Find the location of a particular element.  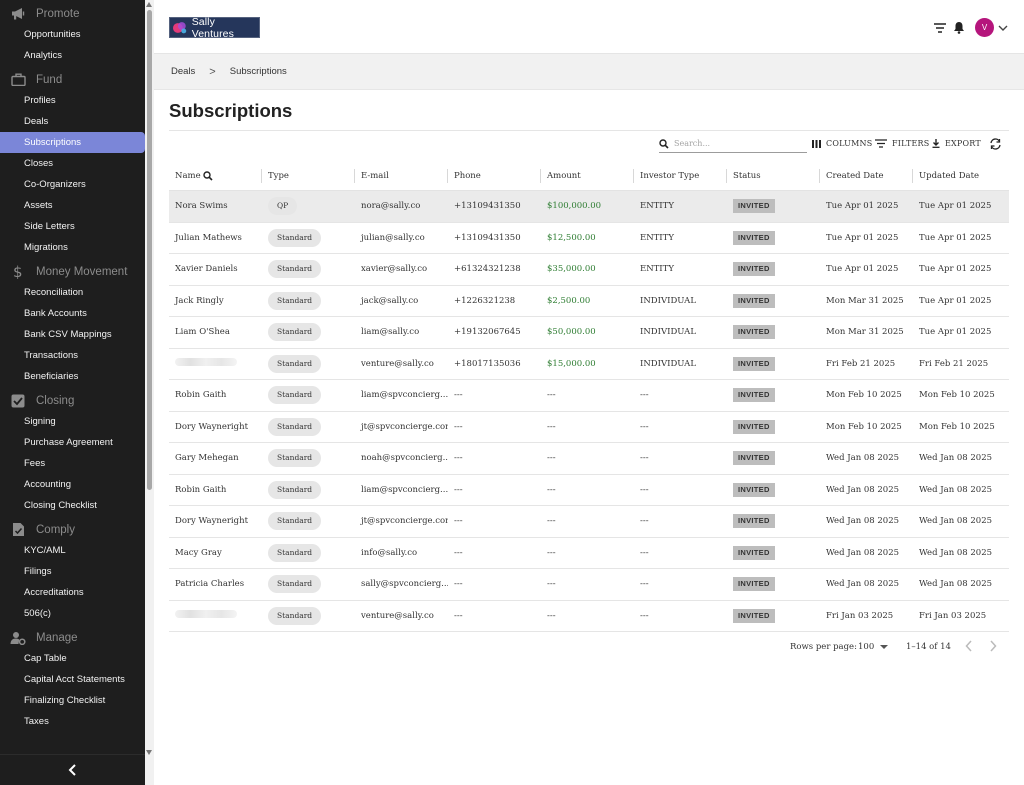

cell-updated: Wed Jan 08 2025 is located at coordinates (956, 521).